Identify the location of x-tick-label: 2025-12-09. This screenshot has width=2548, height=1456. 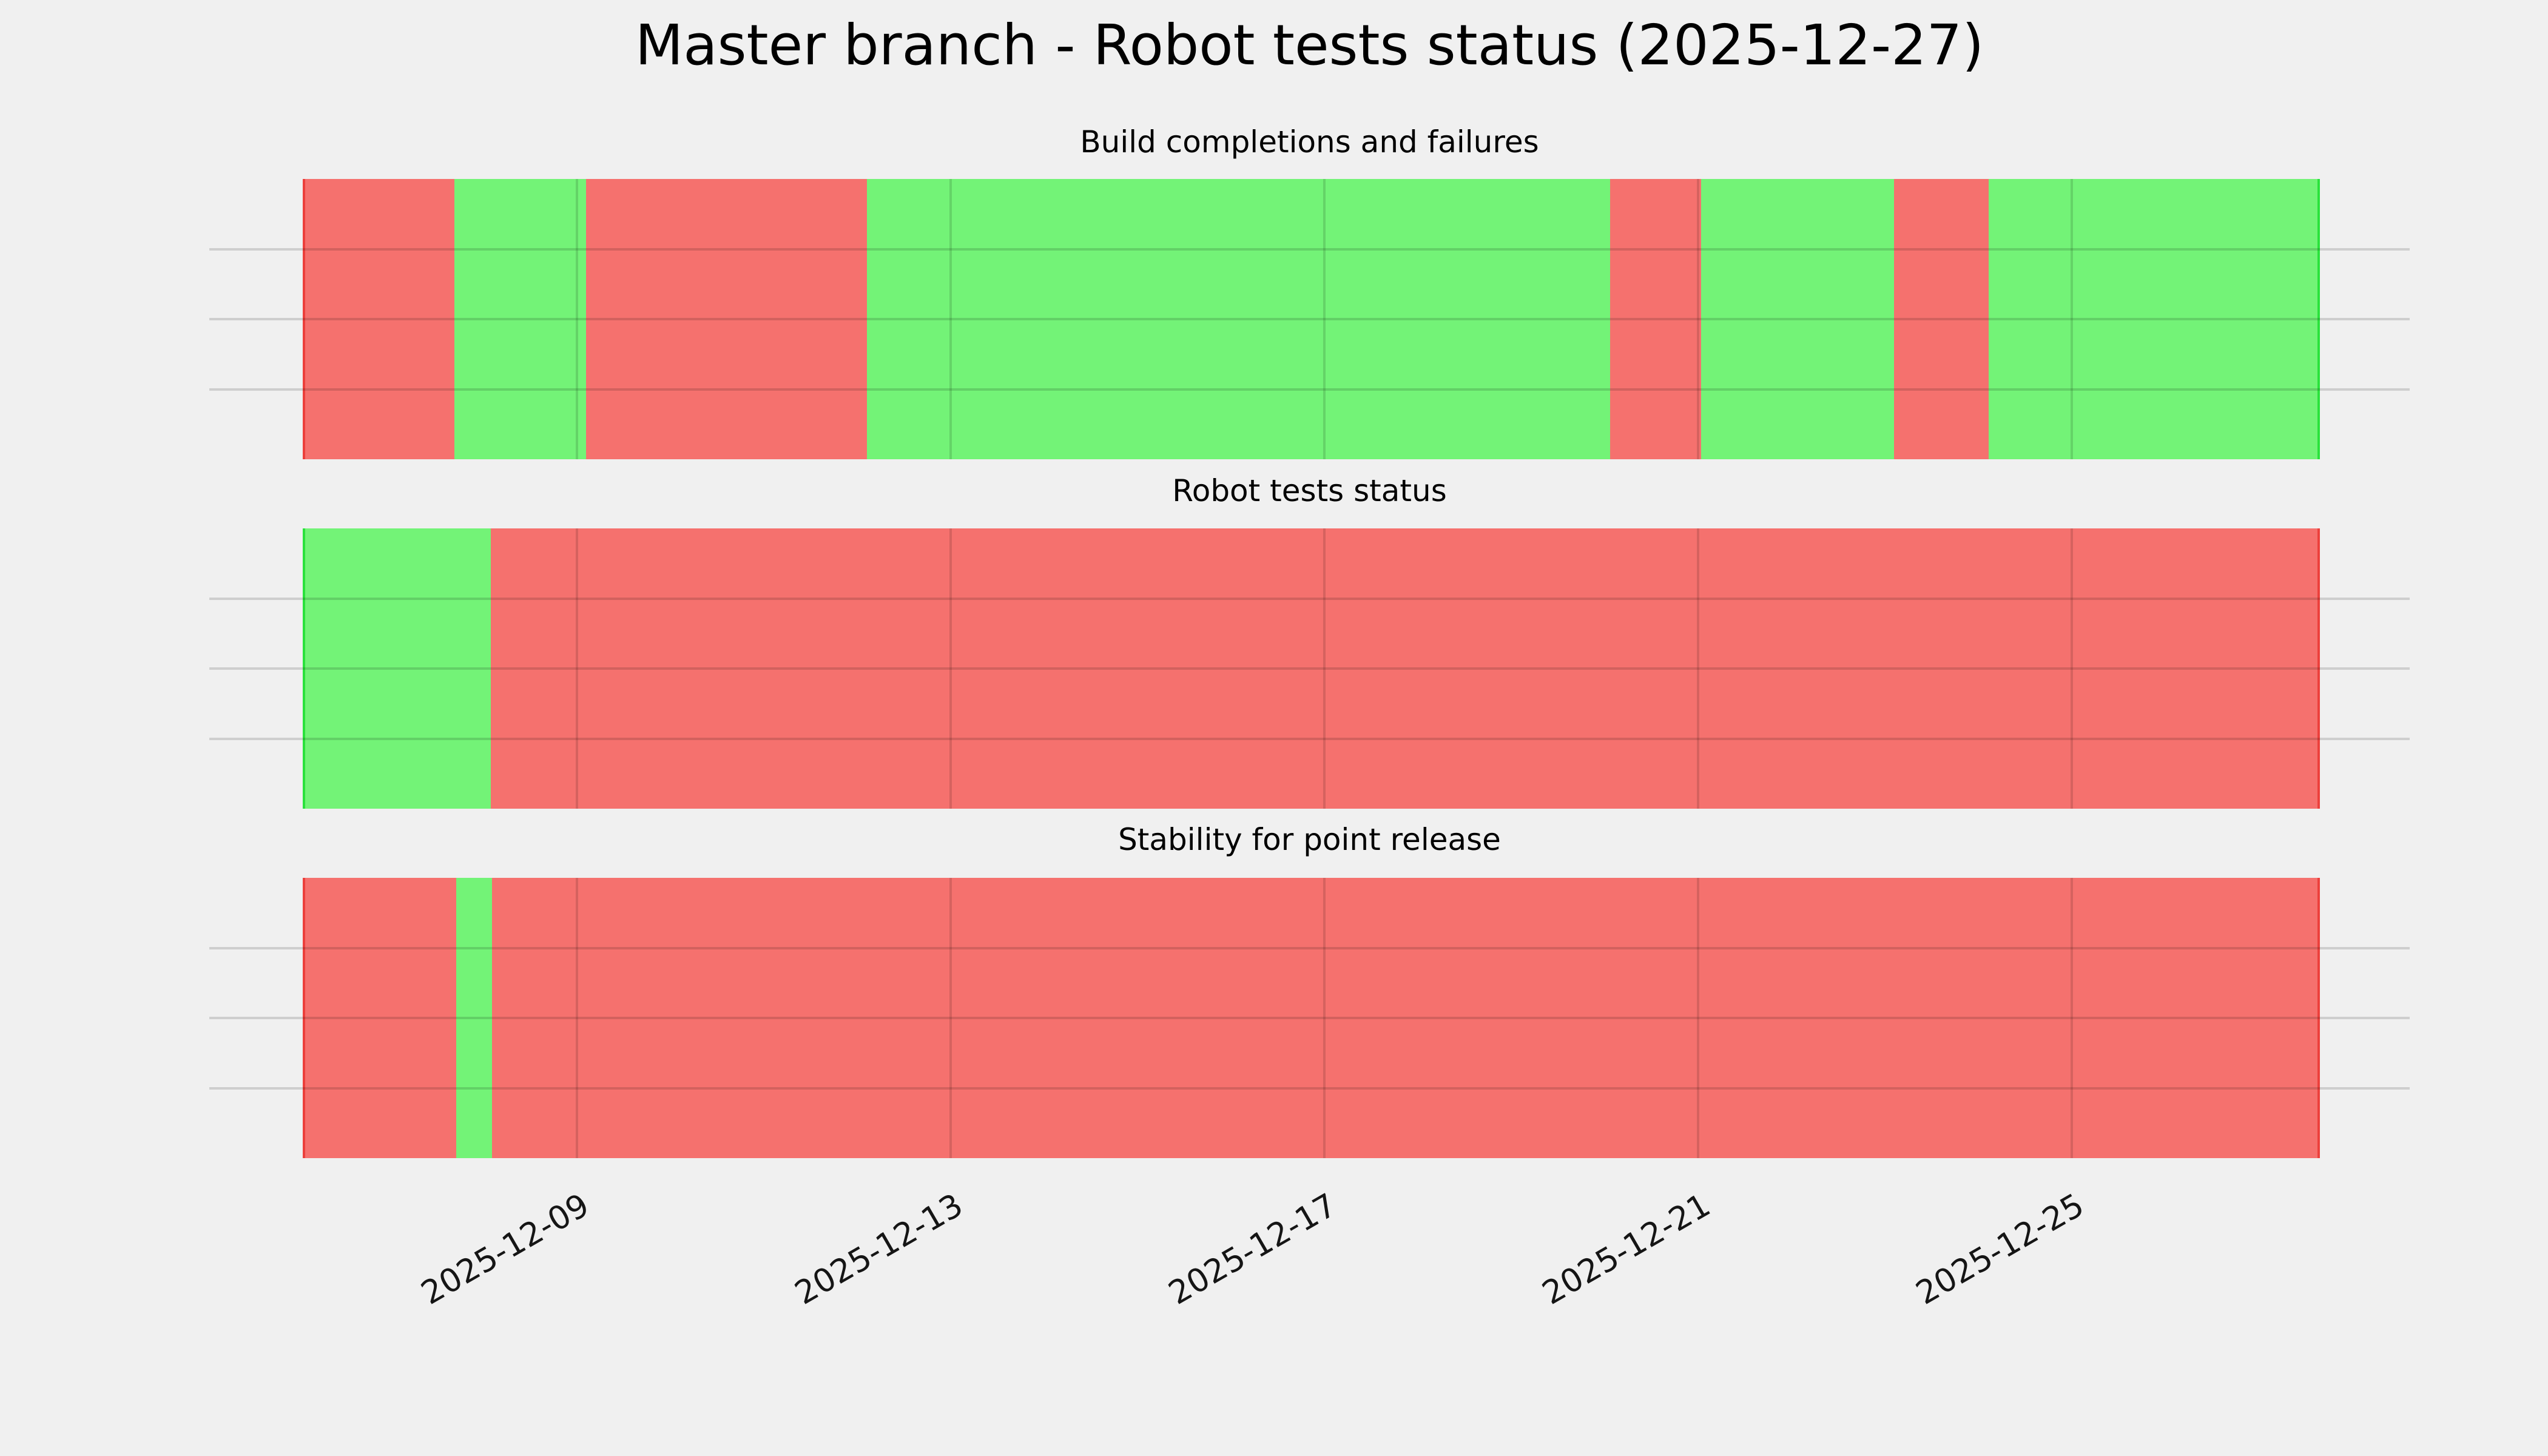
(505, 1249).